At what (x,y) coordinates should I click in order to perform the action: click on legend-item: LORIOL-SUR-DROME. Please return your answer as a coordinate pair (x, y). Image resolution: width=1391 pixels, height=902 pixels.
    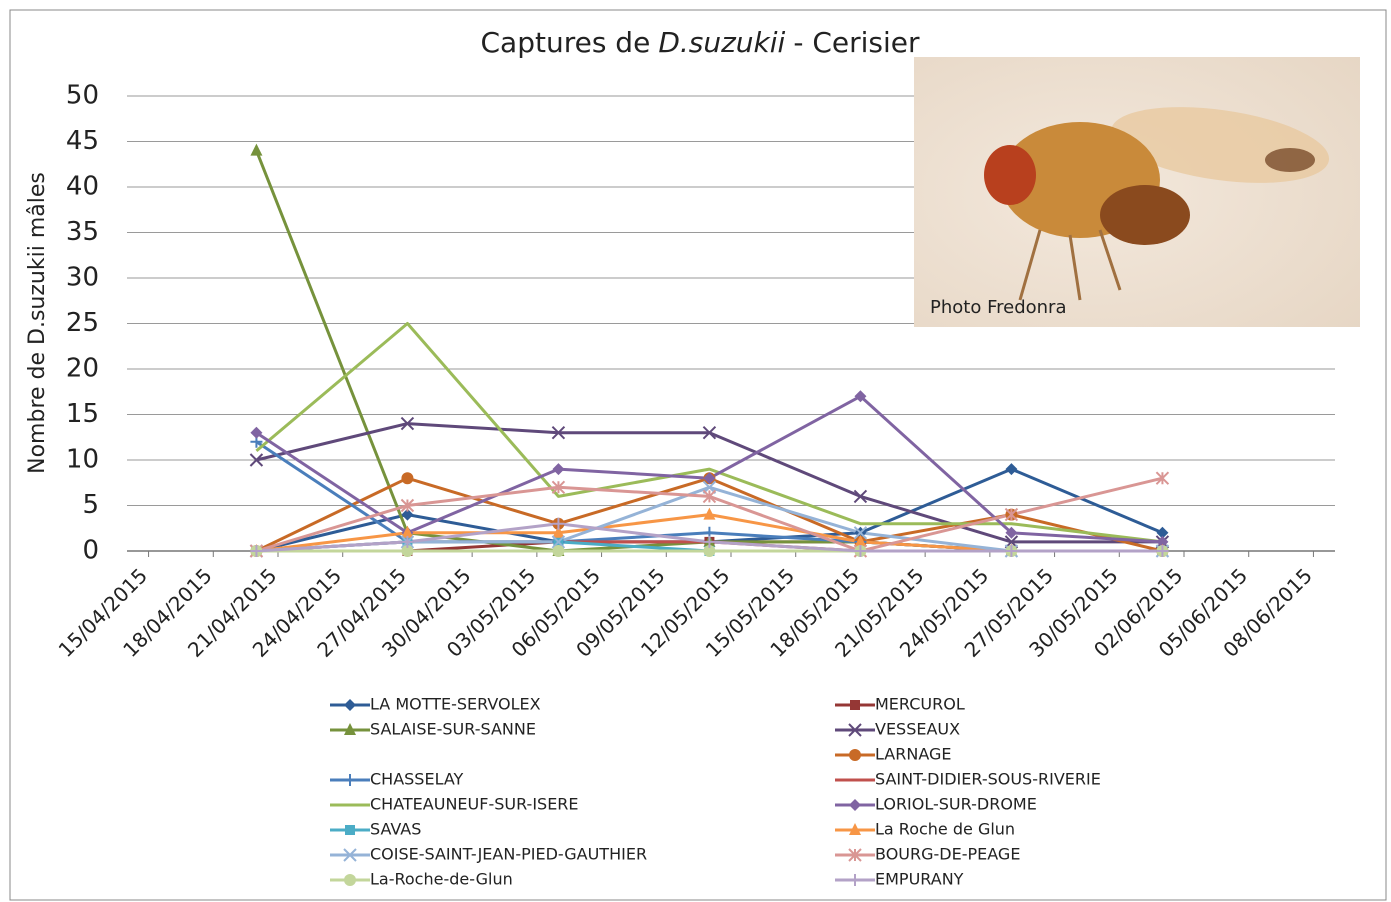
    Looking at the image, I should click on (936, 804).